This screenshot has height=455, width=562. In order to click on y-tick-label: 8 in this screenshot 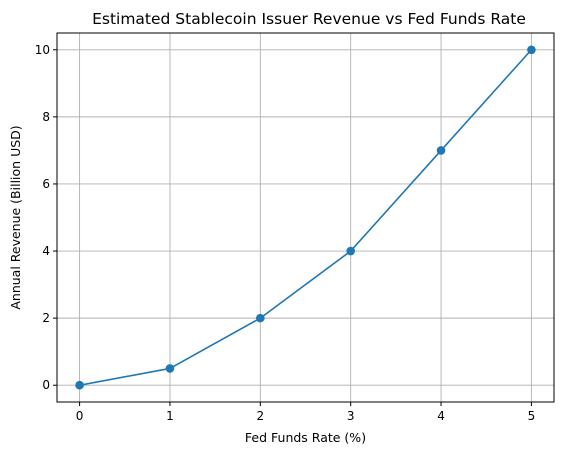, I will do `click(46, 117)`.